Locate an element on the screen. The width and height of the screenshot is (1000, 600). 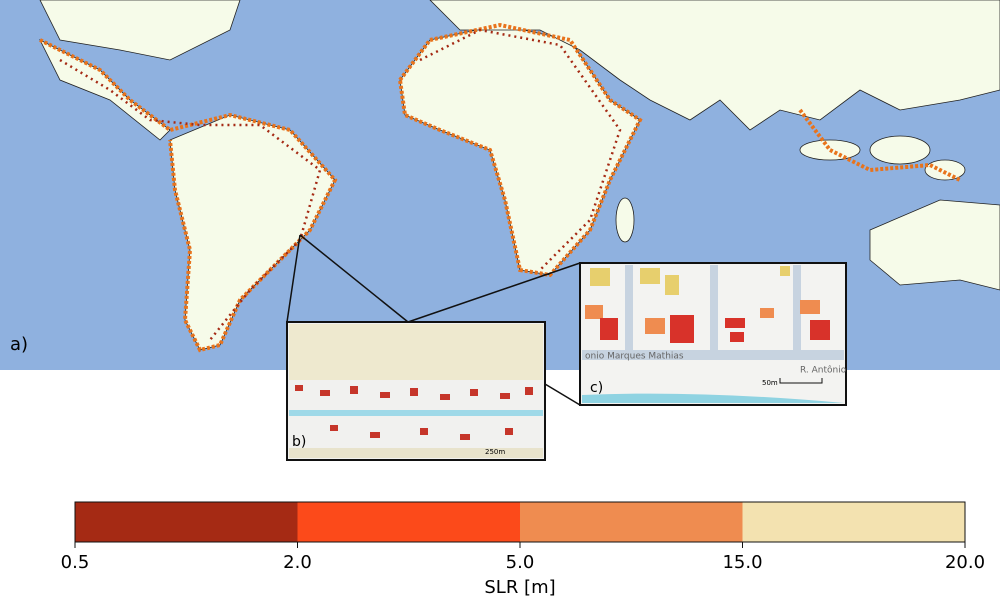
colorbar-label: SLR [m] is located at coordinates (519, 587).